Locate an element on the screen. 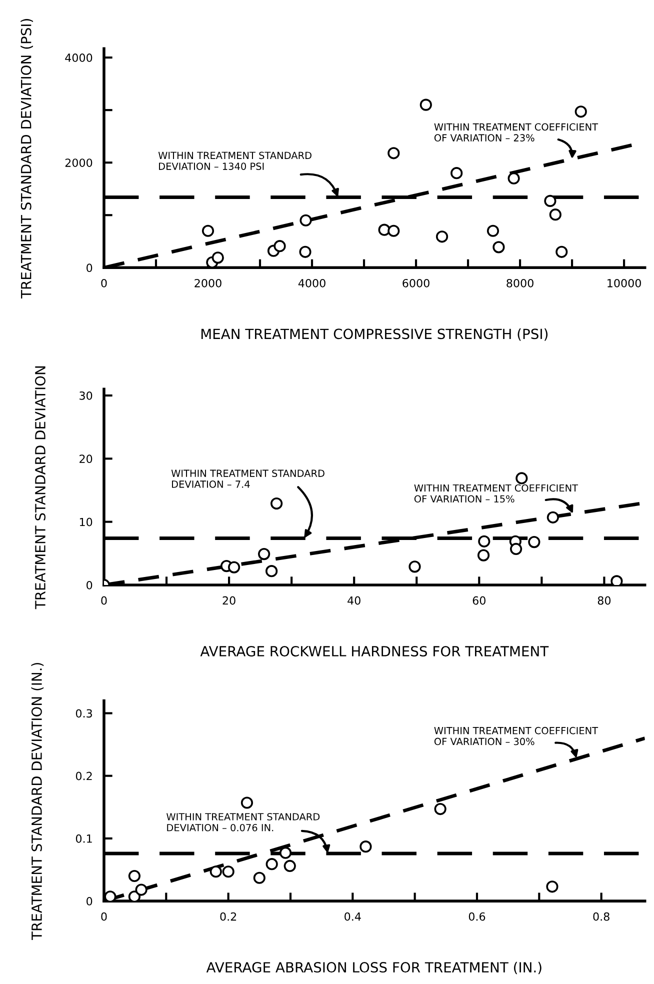 The width and height of the screenshot is (654, 984). x-tick-label: 20 is located at coordinates (229, 600).